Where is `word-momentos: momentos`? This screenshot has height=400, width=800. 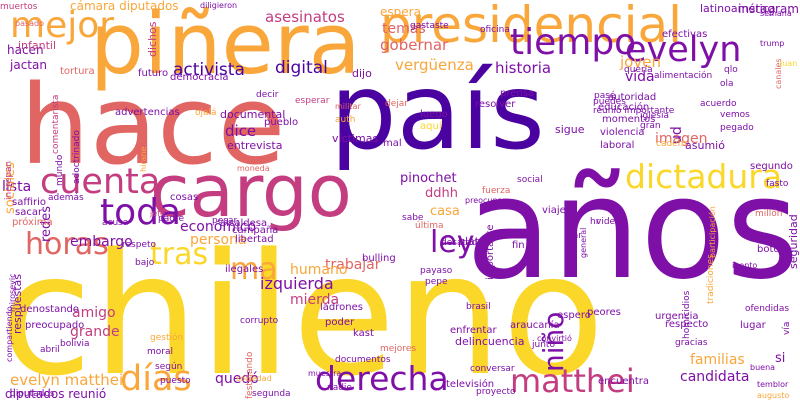 word-momentos: momentos is located at coordinates (629, 119).